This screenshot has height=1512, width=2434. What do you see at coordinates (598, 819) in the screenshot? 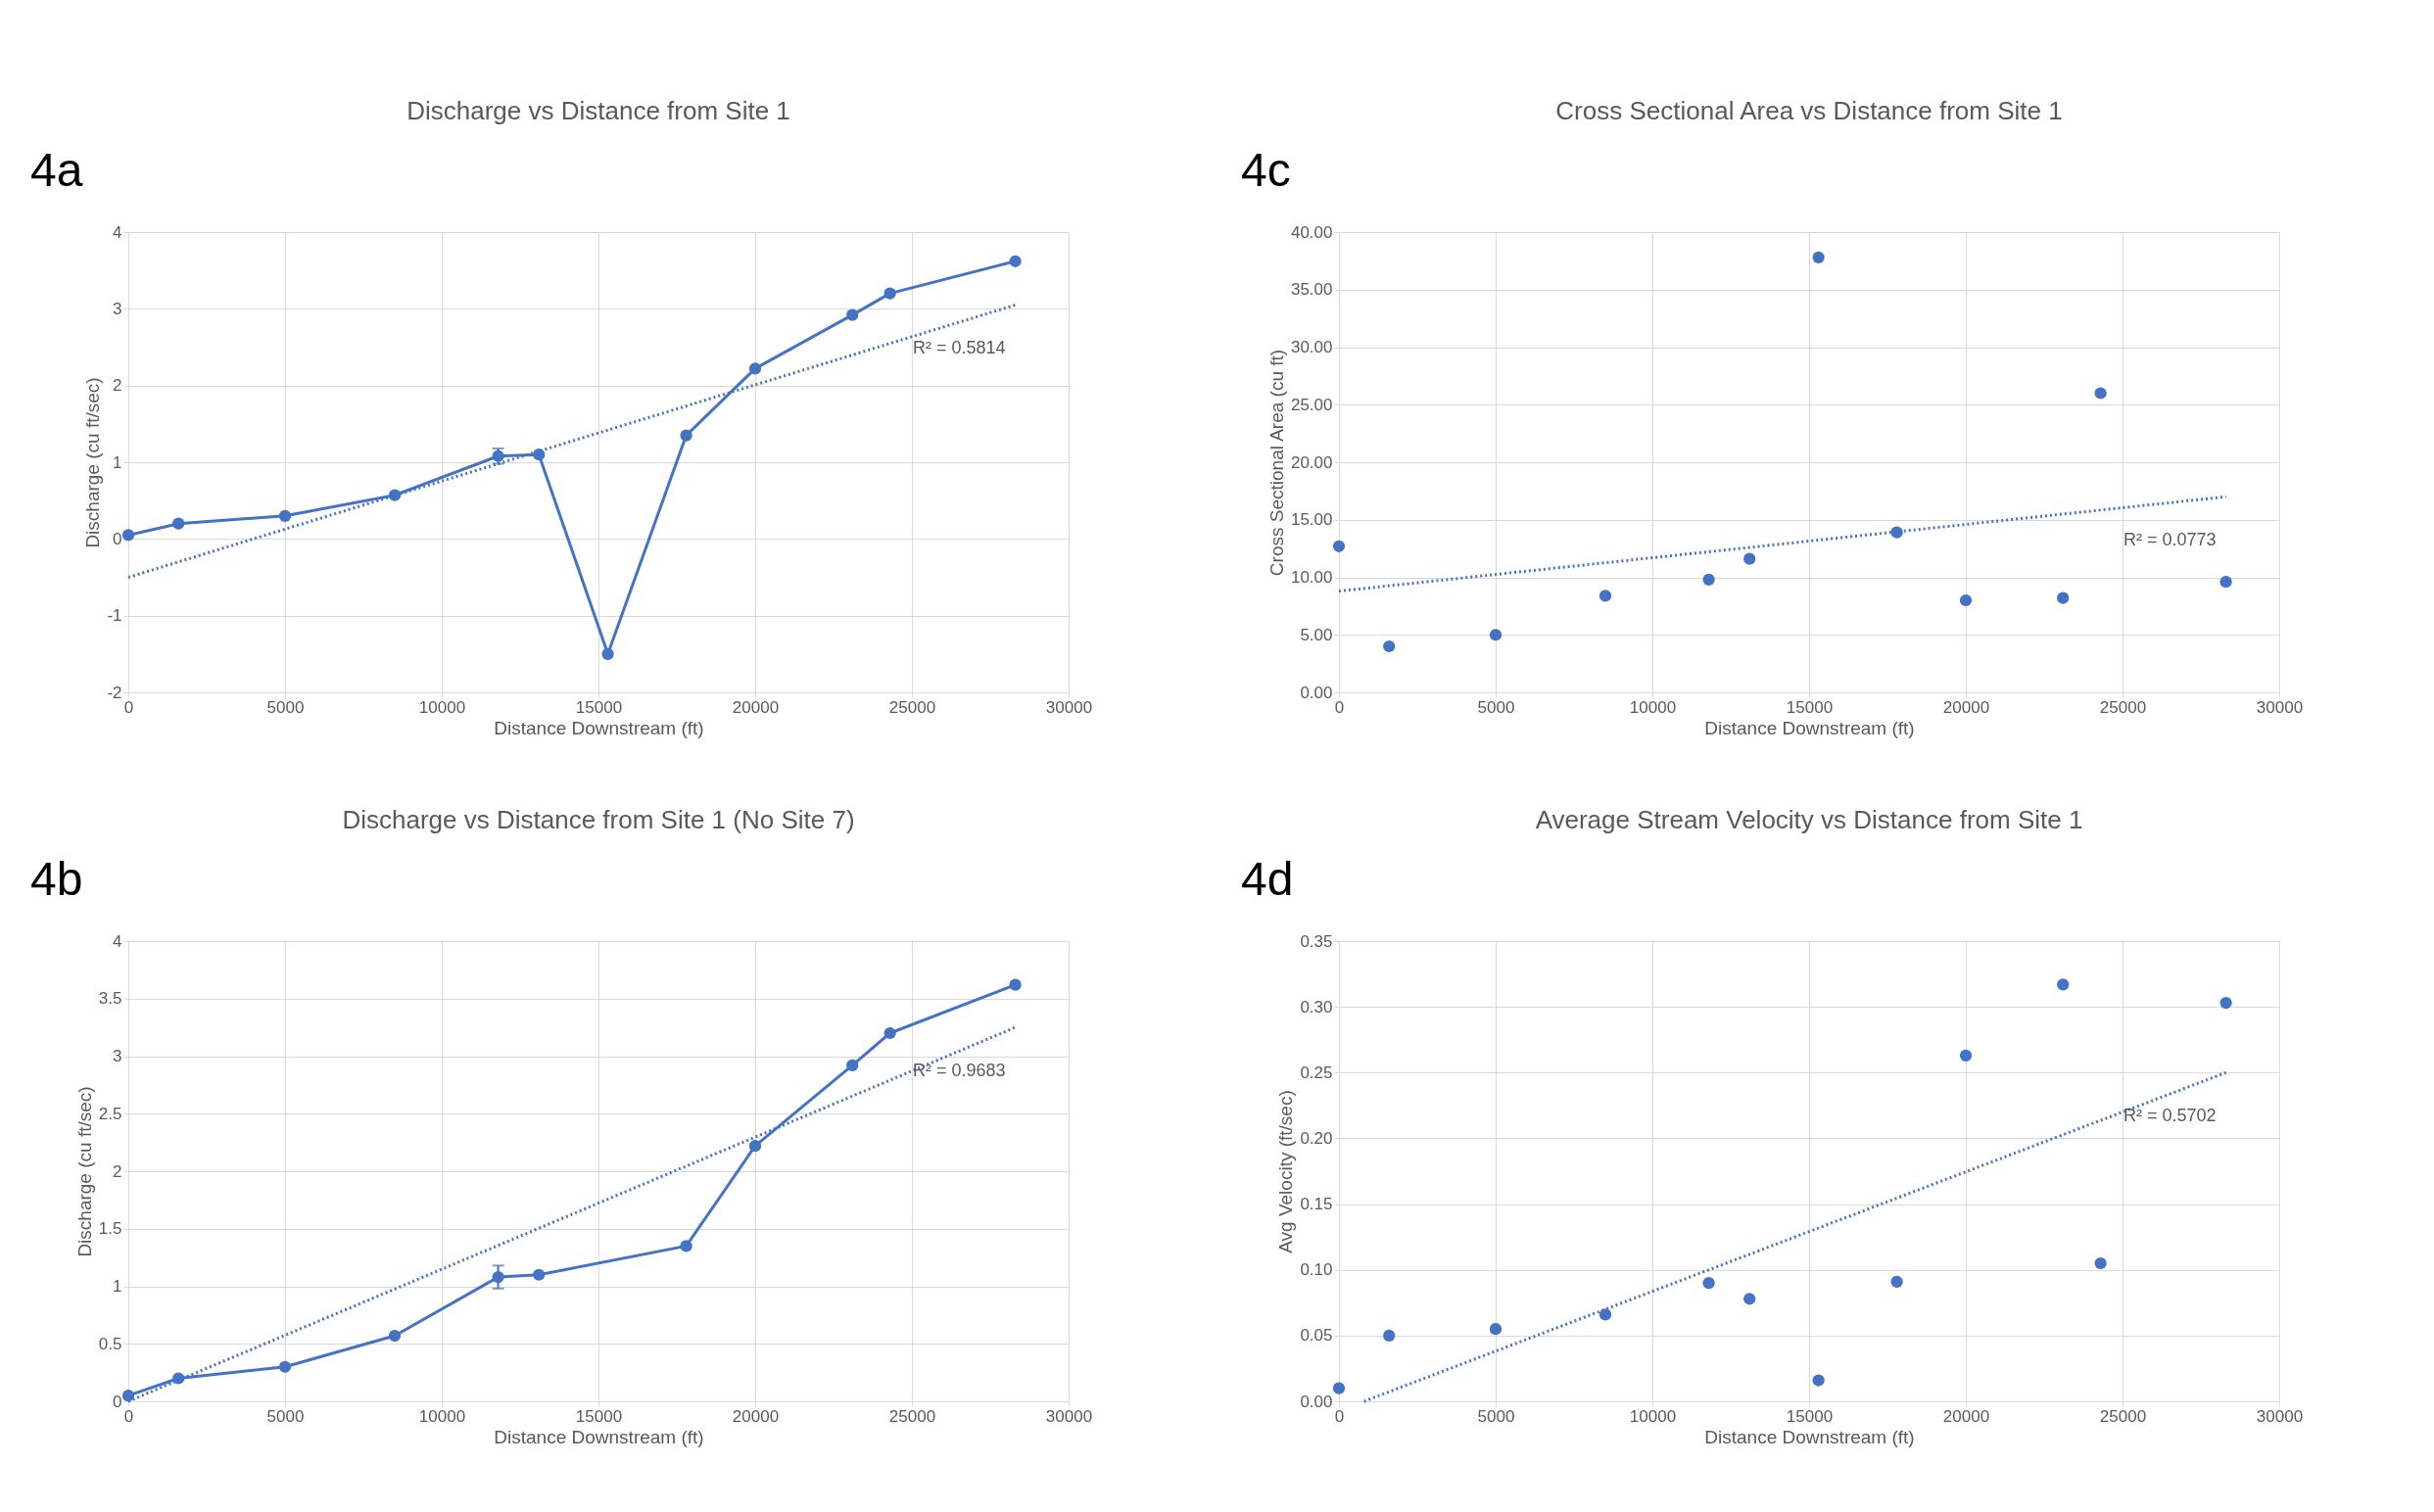
I see `chart-title: Discharge vs Distance from Site 1 (No Site 7)` at bounding box center [598, 819].